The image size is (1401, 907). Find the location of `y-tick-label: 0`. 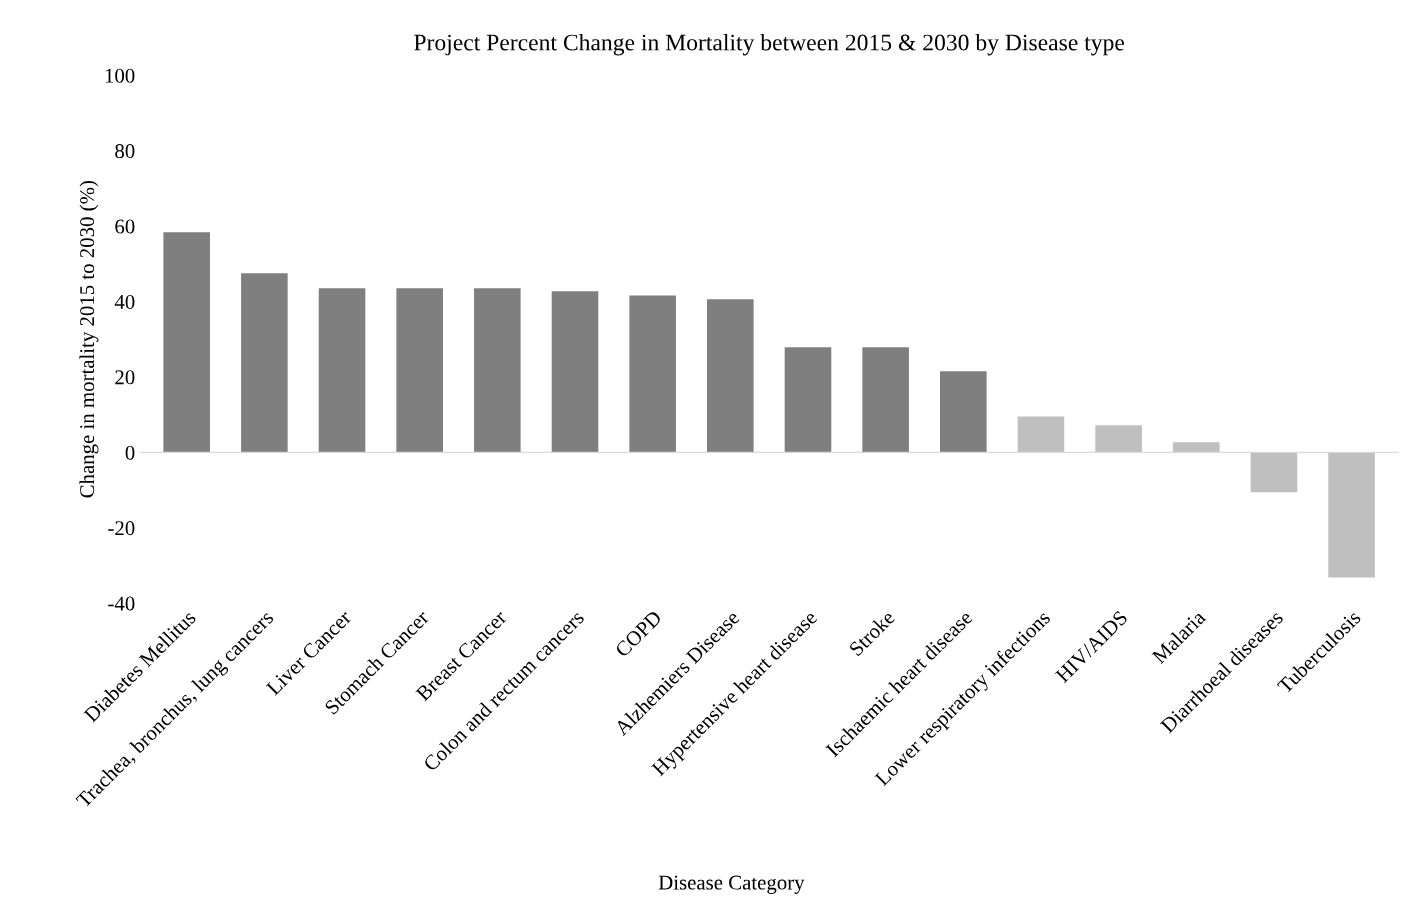

y-tick-label: 0 is located at coordinates (130, 452).